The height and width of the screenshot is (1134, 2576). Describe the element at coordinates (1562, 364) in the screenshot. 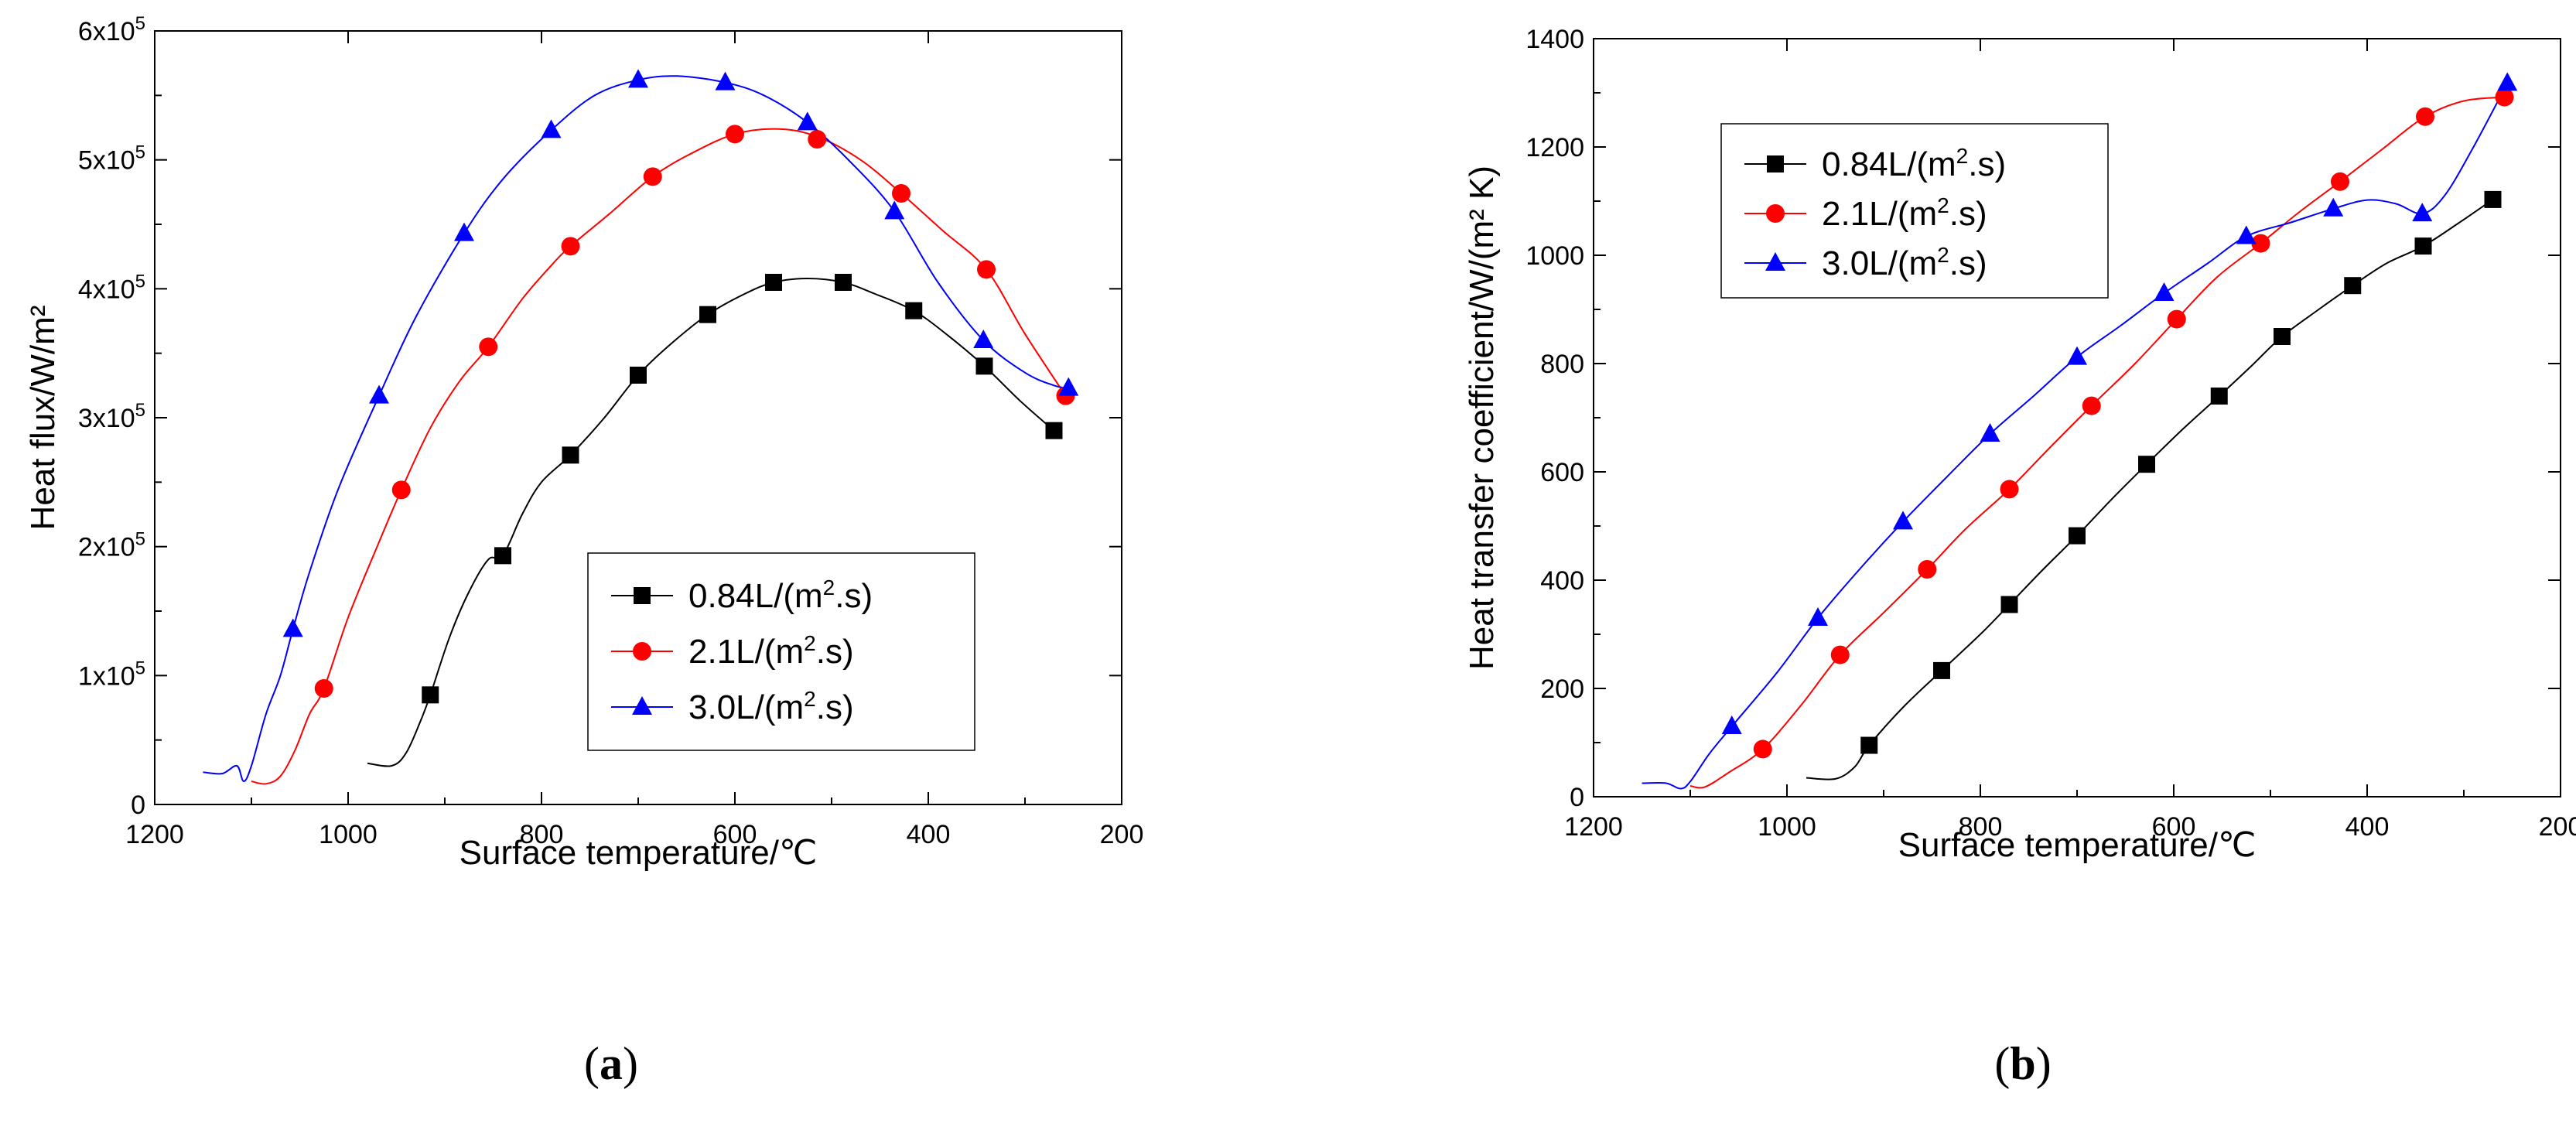

I see `chart-b-ytick-label-4: 800` at that location.